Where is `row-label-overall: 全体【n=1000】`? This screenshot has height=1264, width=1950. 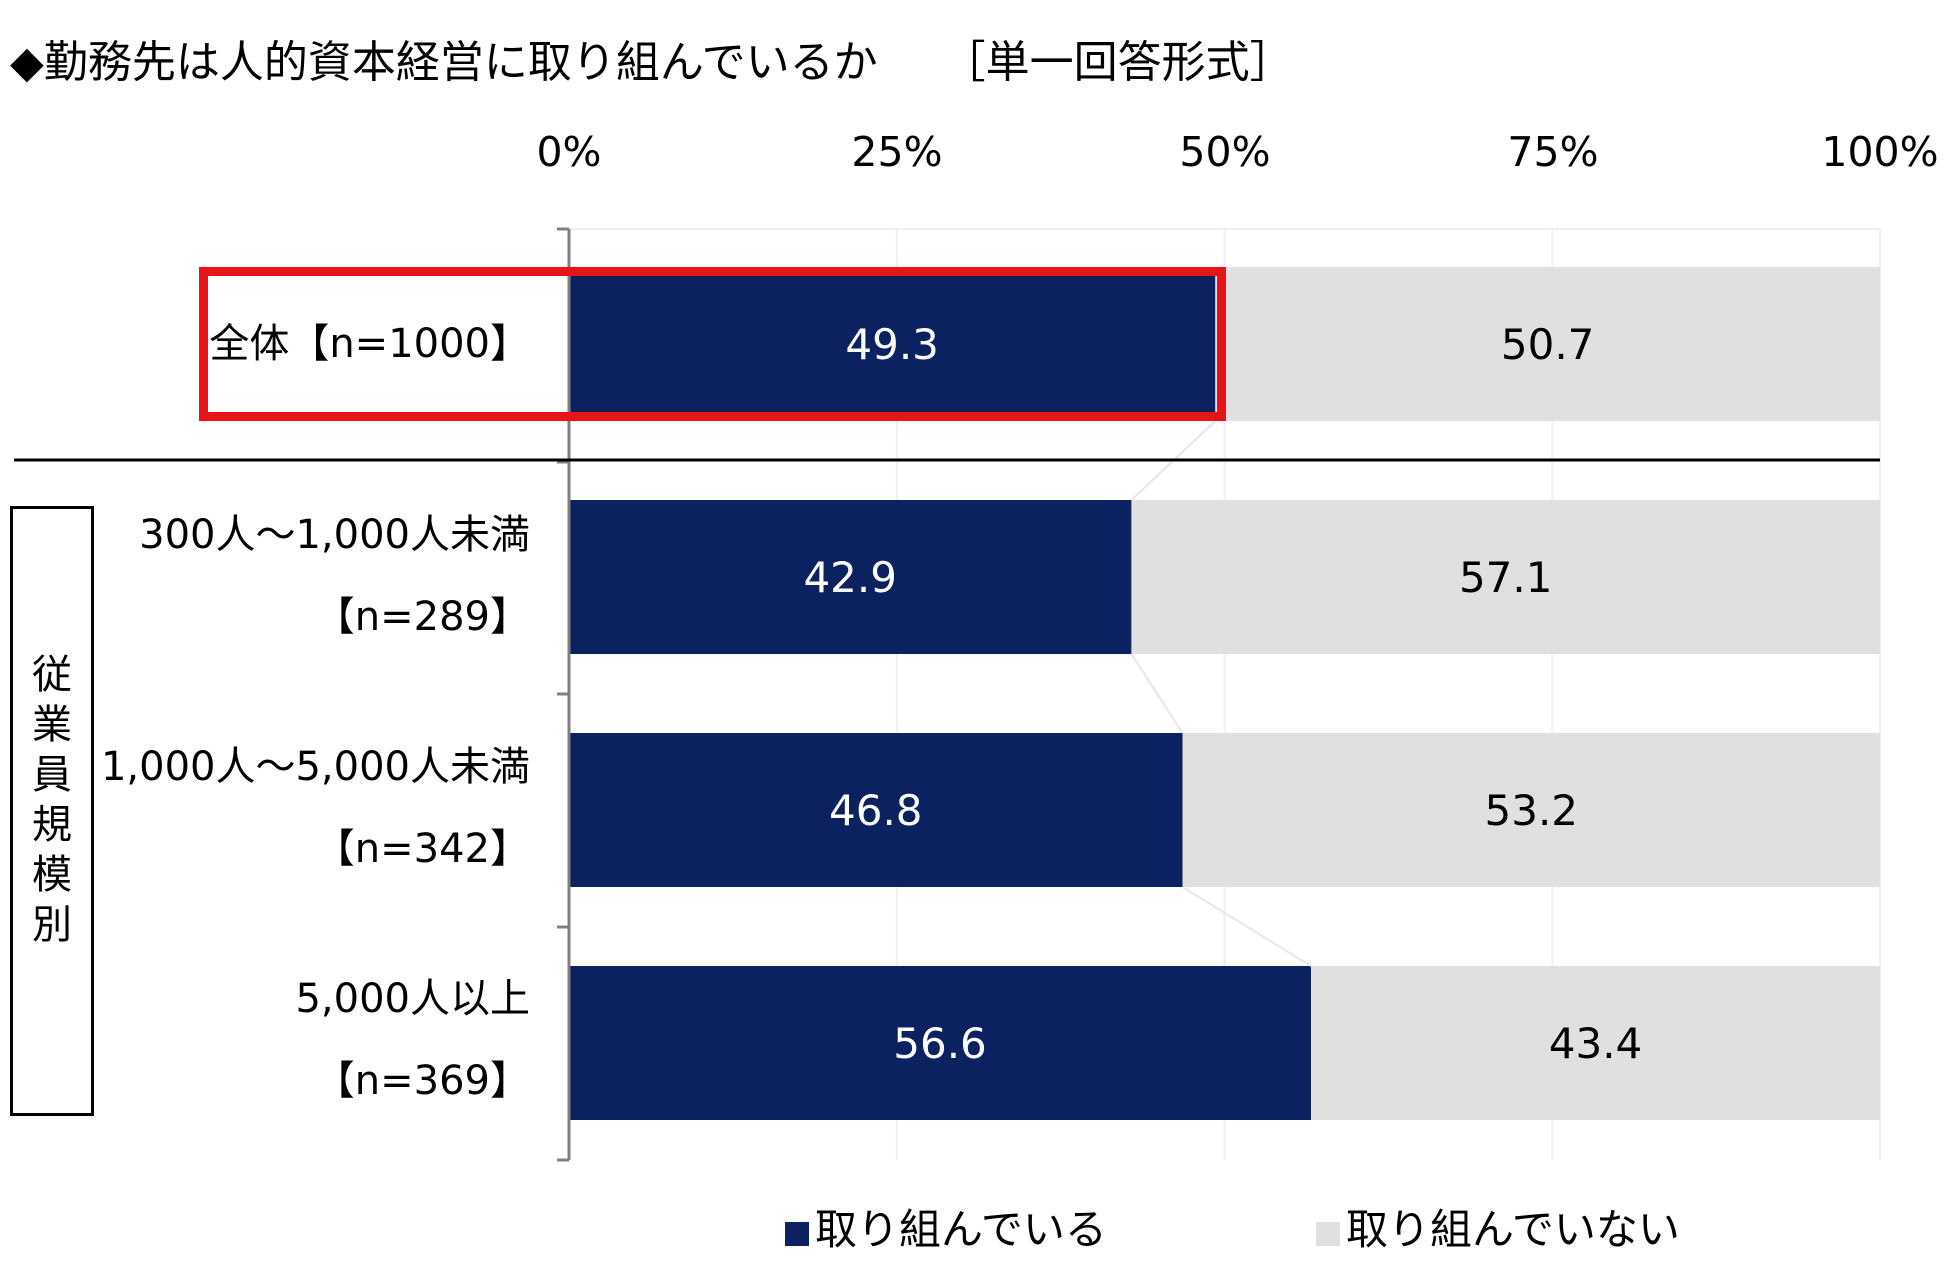
row-label-overall: 全体【n=1000】 is located at coordinates (369, 344).